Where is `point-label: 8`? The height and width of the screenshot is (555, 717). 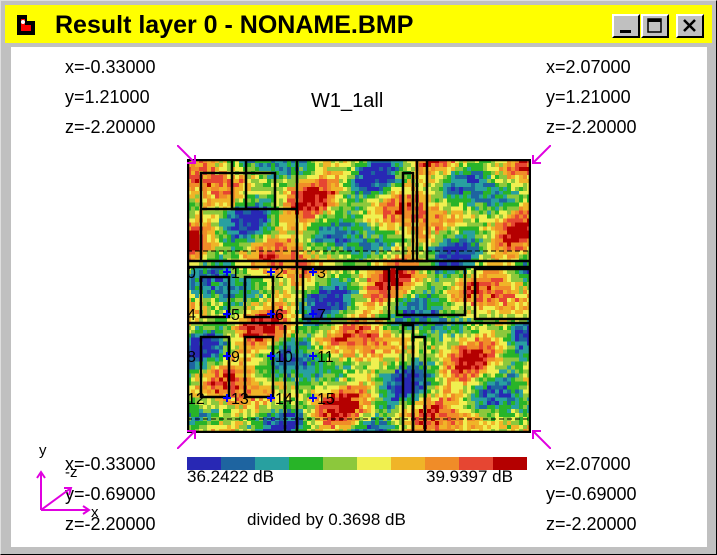 point-label: 8 is located at coordinates (191, 357).